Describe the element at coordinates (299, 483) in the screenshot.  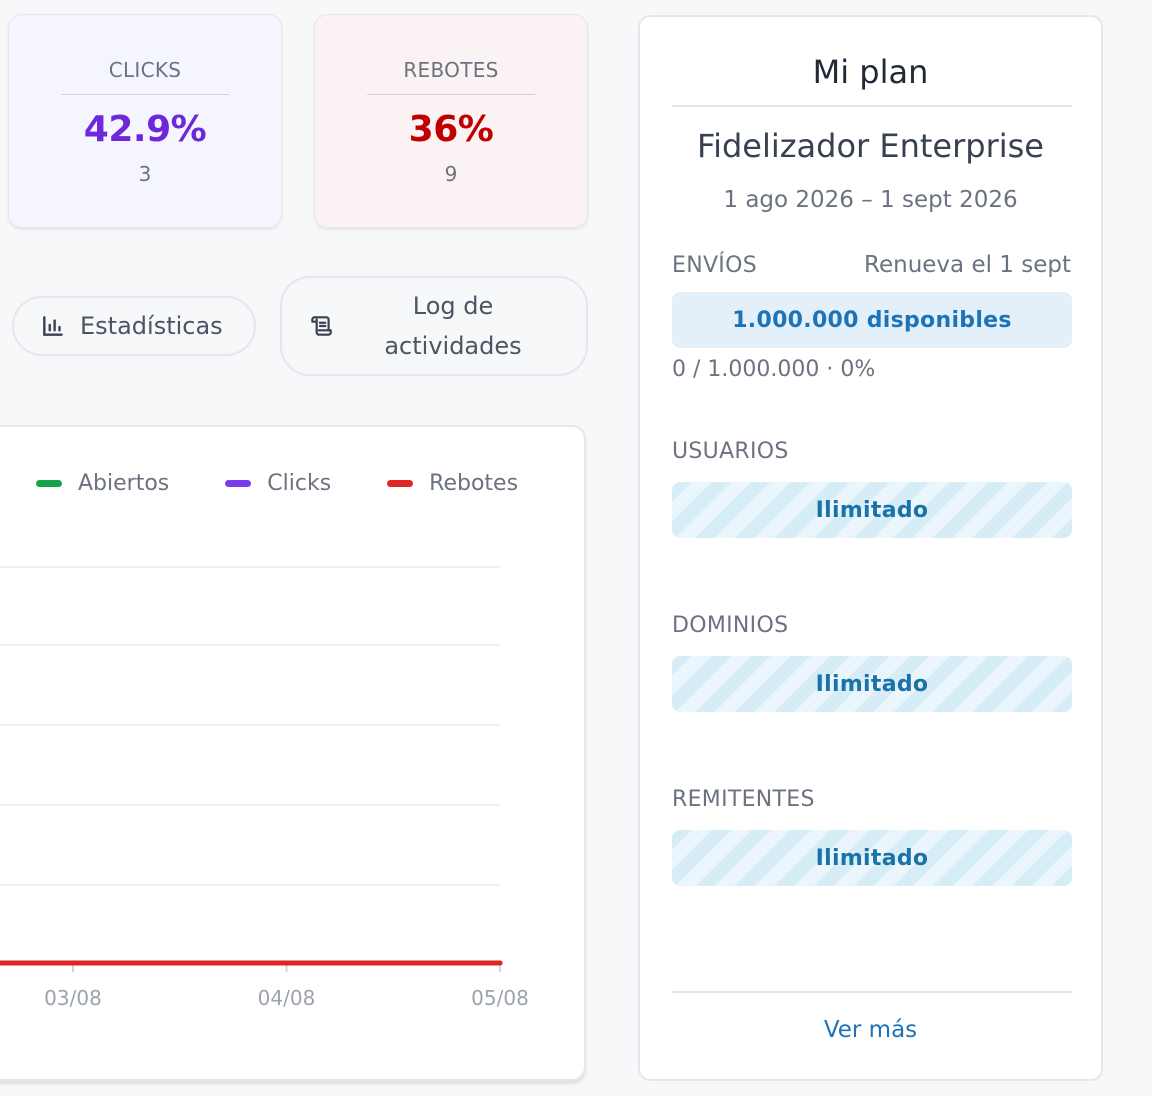
I see `legend-label-clicks: Clicks` at that location.